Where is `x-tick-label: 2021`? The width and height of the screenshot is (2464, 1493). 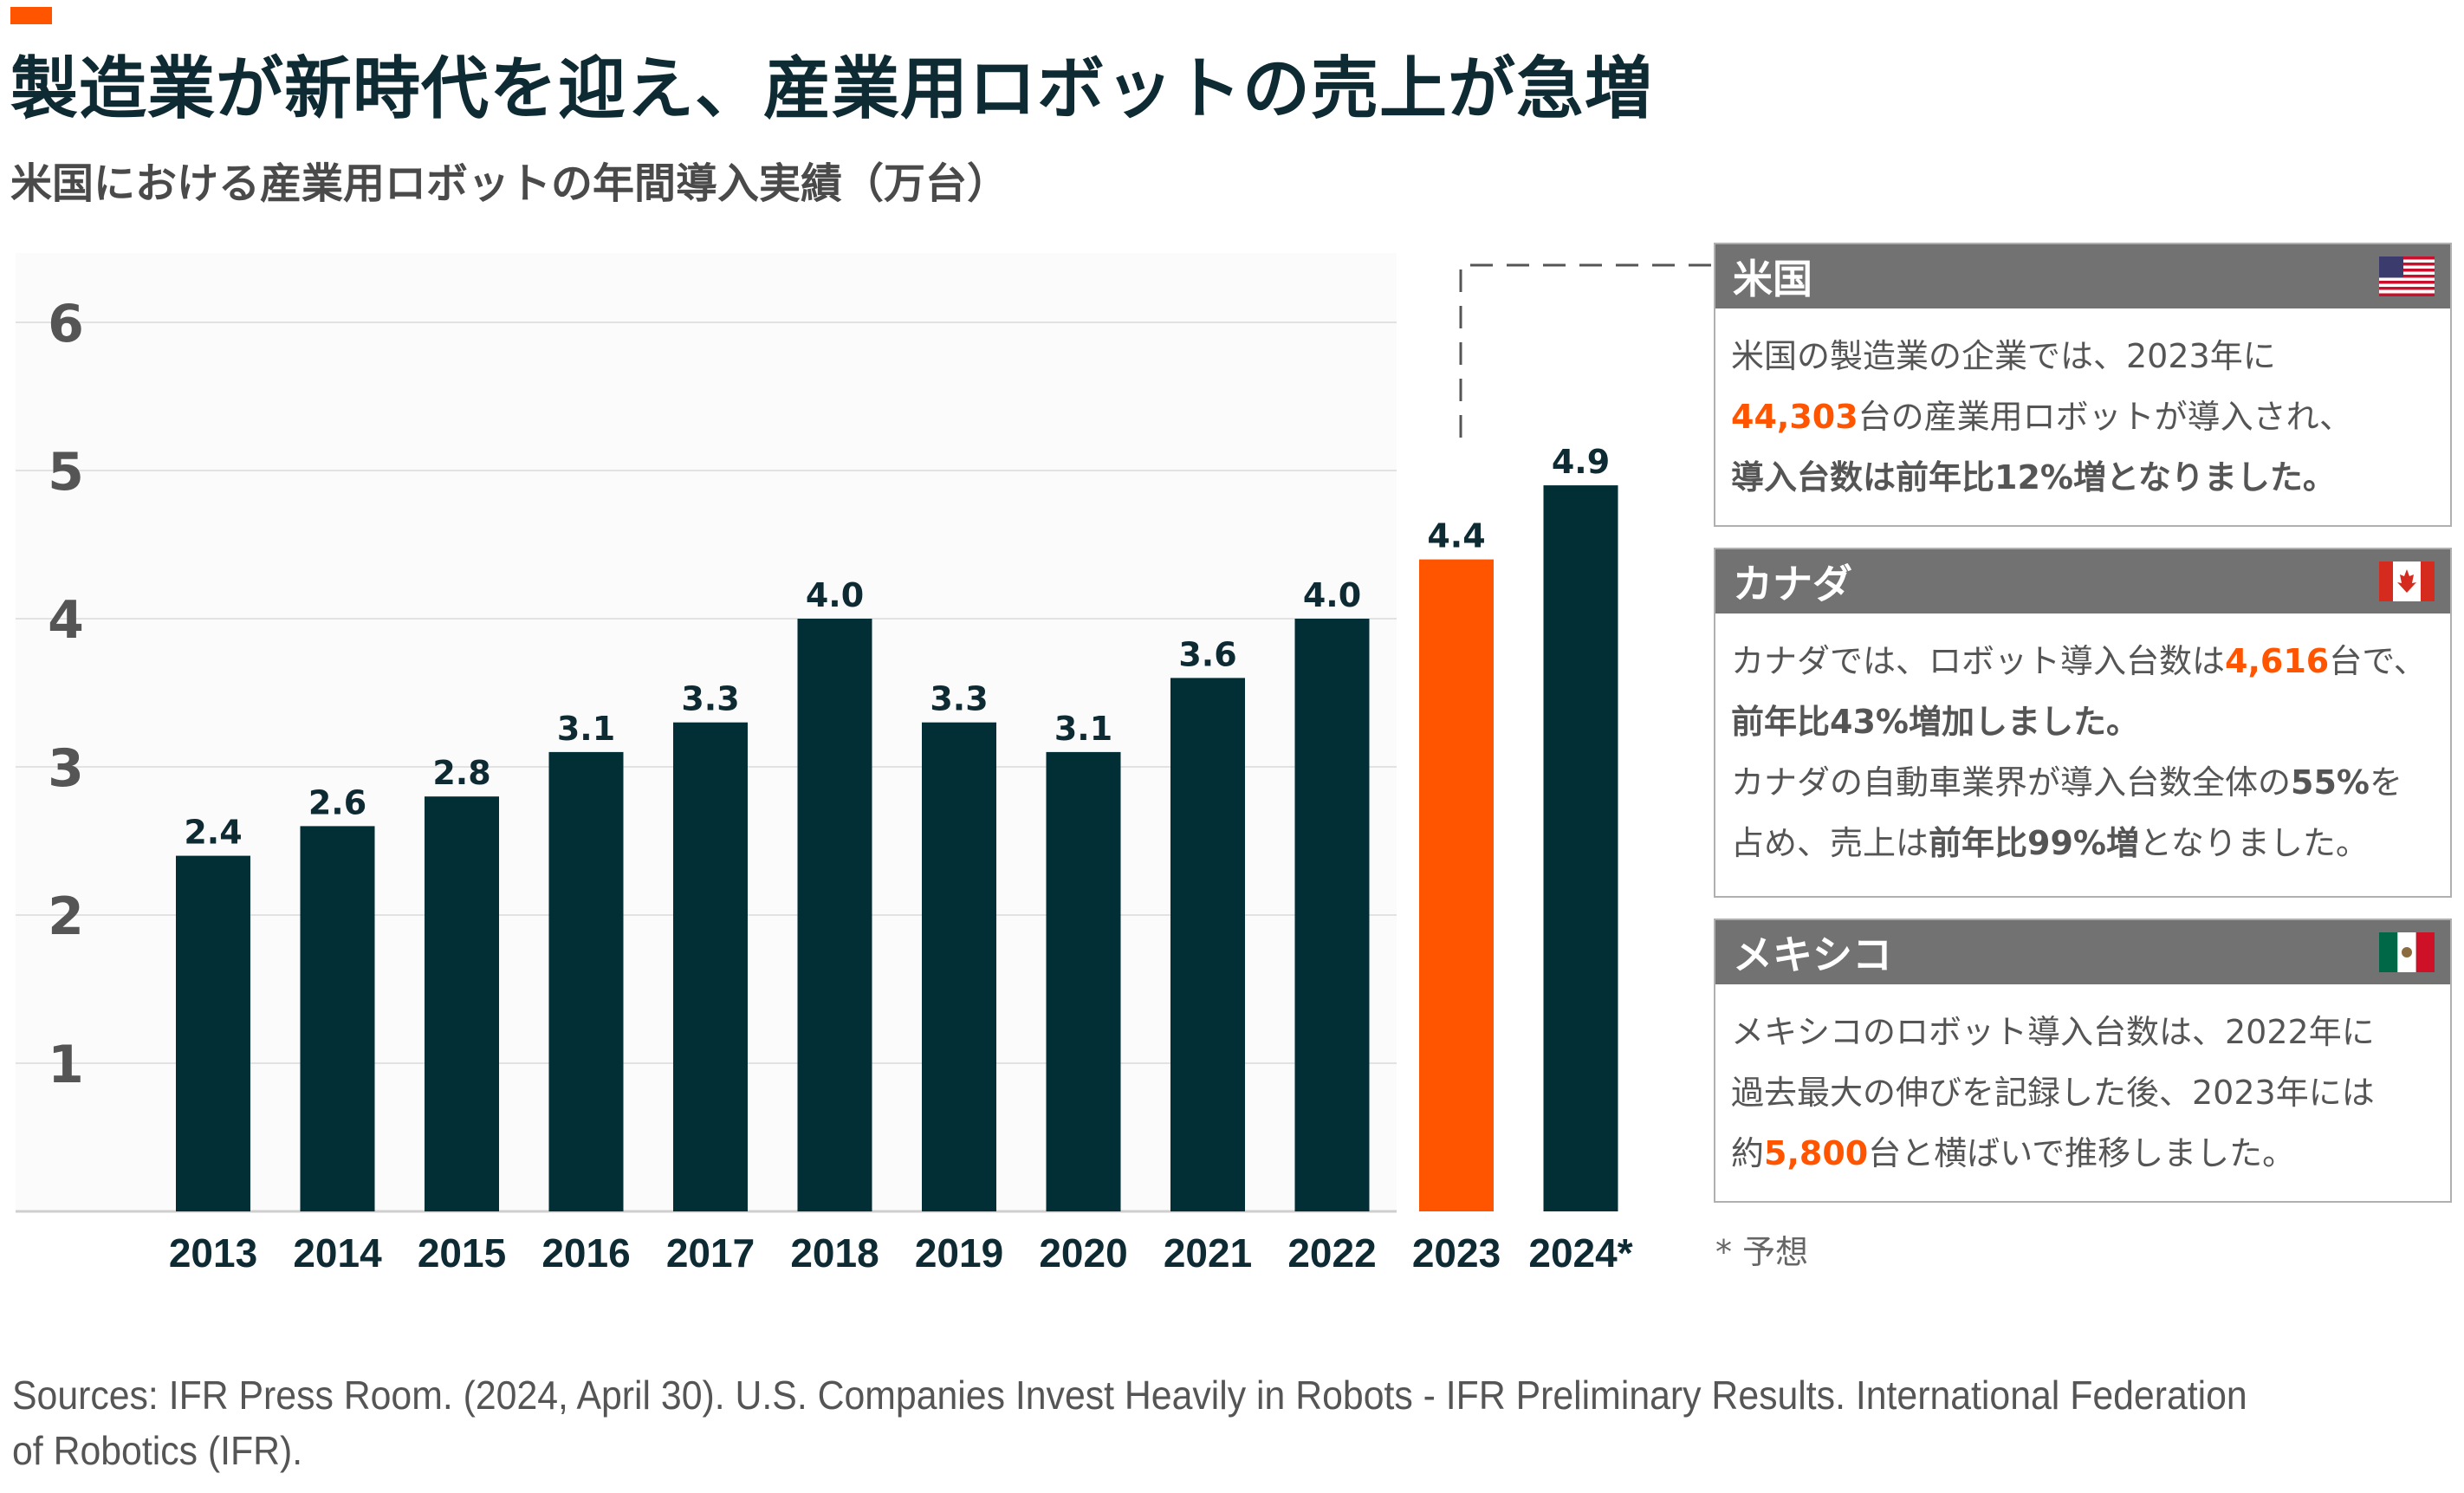 x-tick-label: 2021 is located at coordinates (1208, 1253).